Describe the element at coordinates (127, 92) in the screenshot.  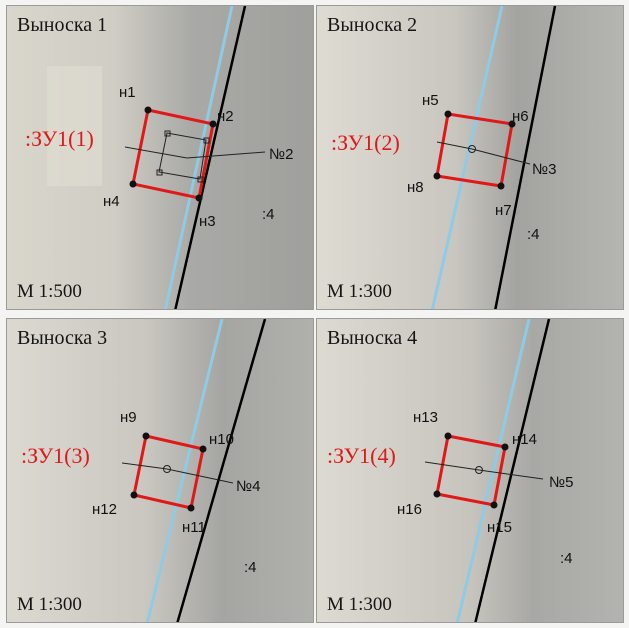
I see `point-label: н1` at that location.